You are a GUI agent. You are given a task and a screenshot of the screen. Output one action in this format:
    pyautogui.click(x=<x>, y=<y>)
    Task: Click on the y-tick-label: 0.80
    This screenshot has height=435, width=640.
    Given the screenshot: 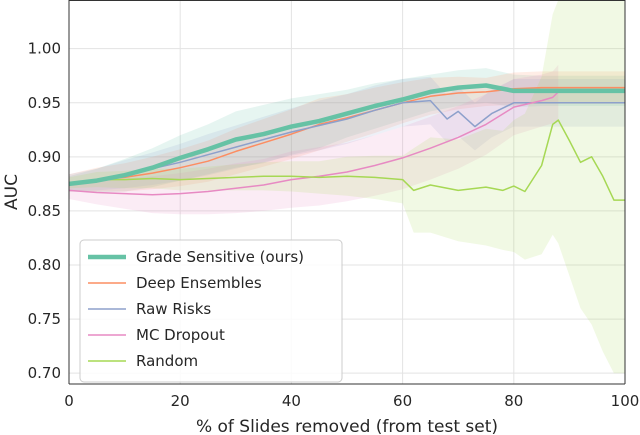 What is the action you would take?
    pyautogui.click(x=44, y=265)
    